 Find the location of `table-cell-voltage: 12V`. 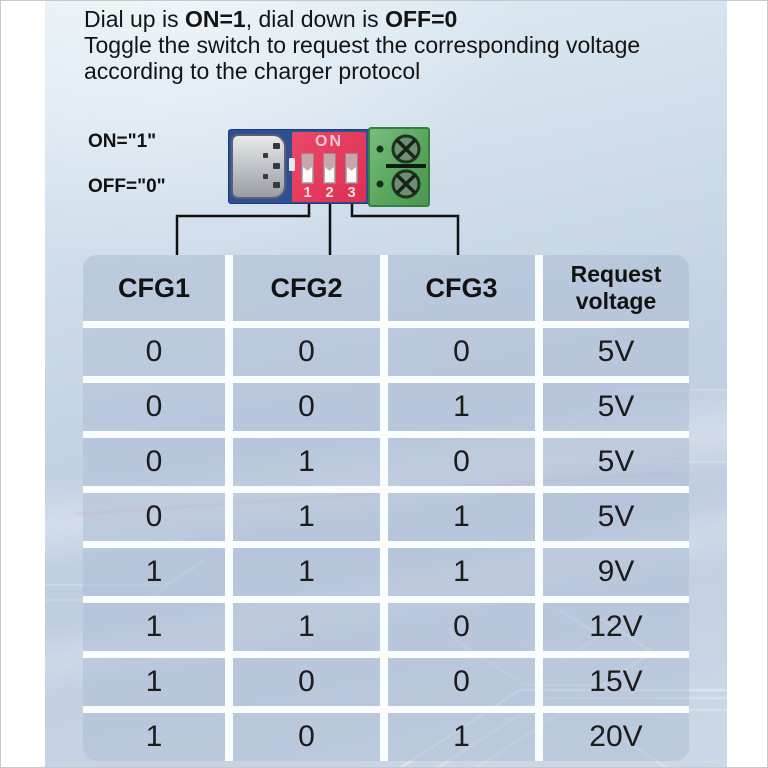

table-cell-voltage: 12V is located at coordinates (616, 627).